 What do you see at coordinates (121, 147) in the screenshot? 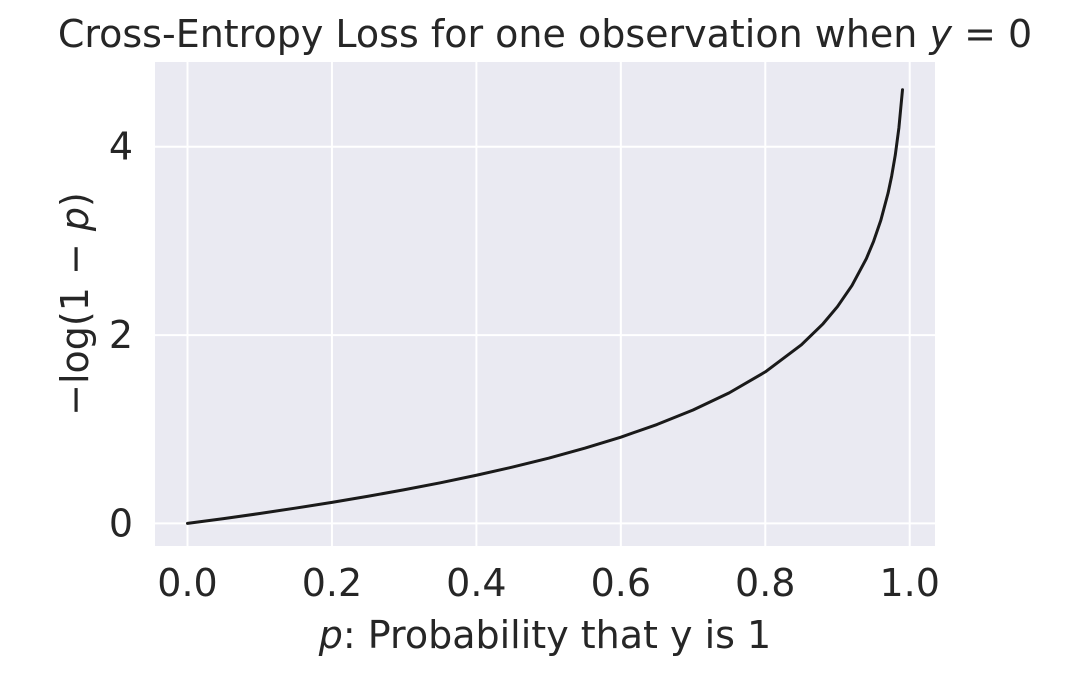
I see `y-tick-label: 4` at bounding box center [121, 147].